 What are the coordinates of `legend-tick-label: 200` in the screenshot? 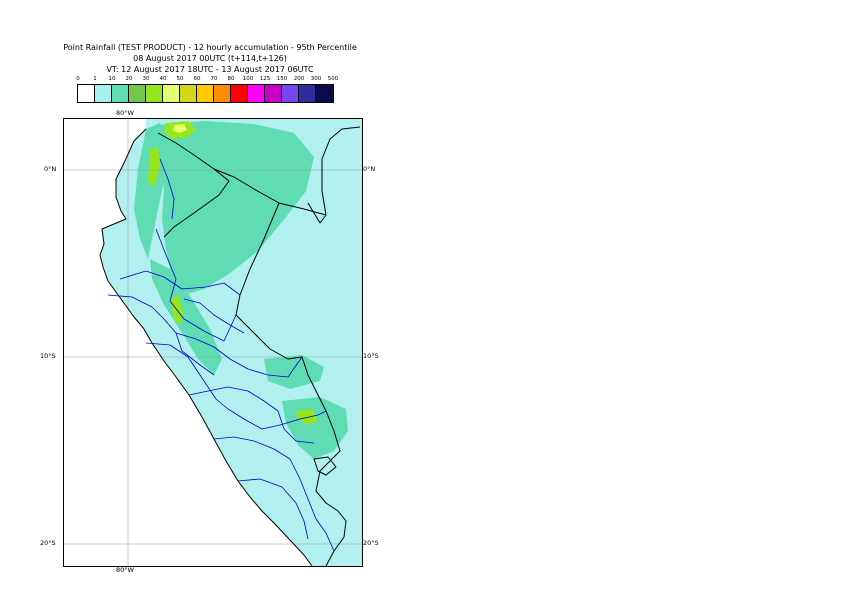 It's located at (299, 79).